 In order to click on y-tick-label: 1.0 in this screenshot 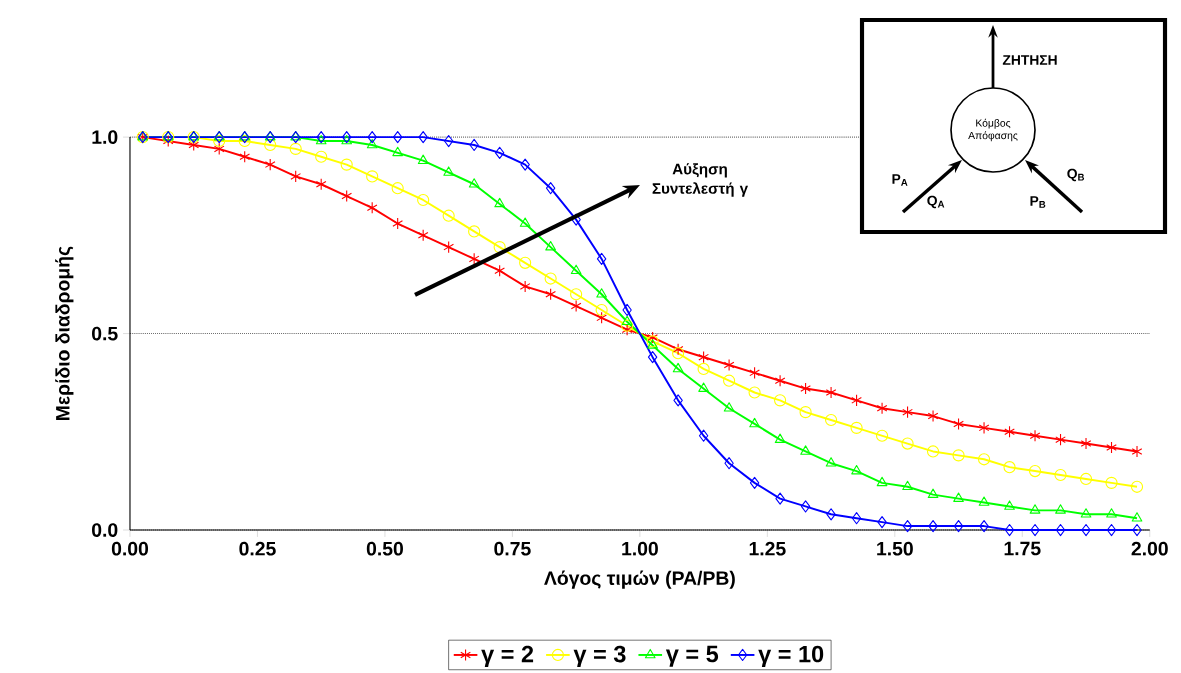, I will do `click(105, 137)`.